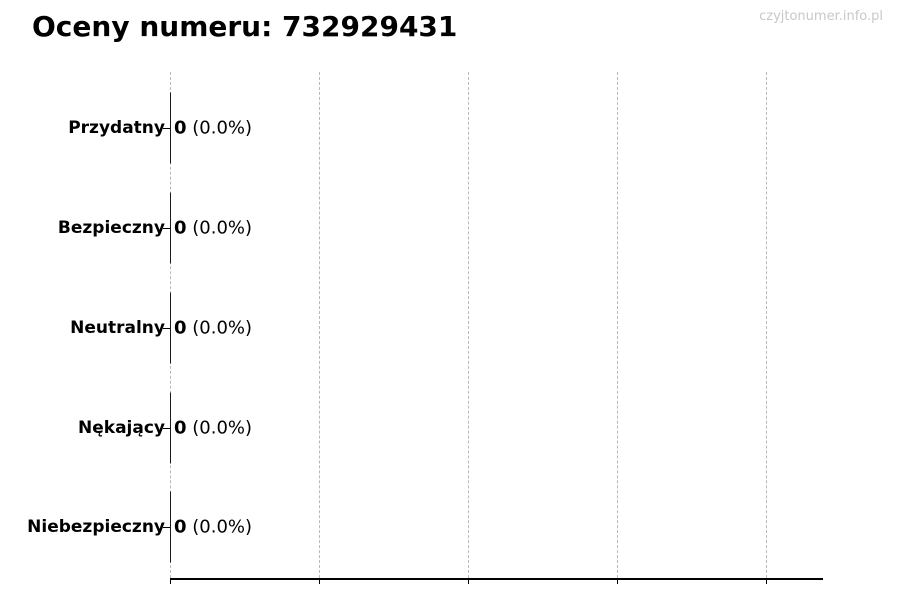 This screenshot has width=900, height=600. Describe the element at coordinates (821, 16) in the screenshot. I see `watermark-label: czyjtonumer.info.pl` at that location.